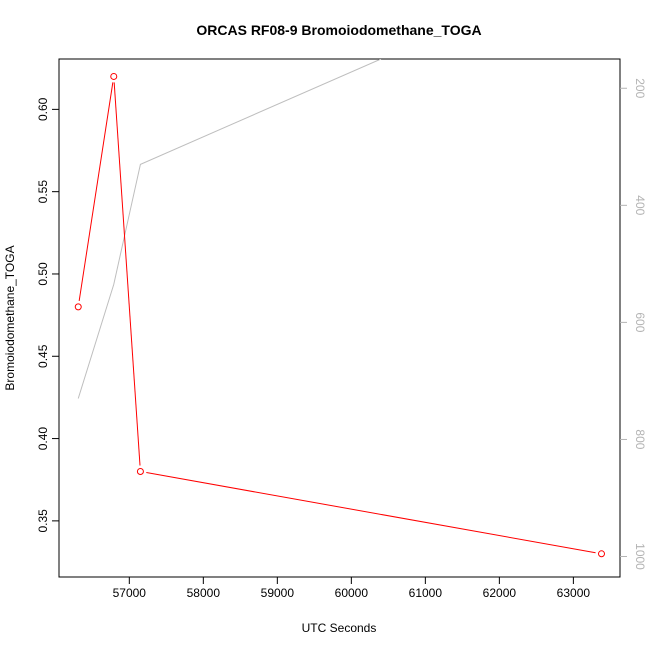 Image resolution: width=650 pixels, height=650 pixels. I want to click on y-tick-label: 0.35, so click(43, 521).